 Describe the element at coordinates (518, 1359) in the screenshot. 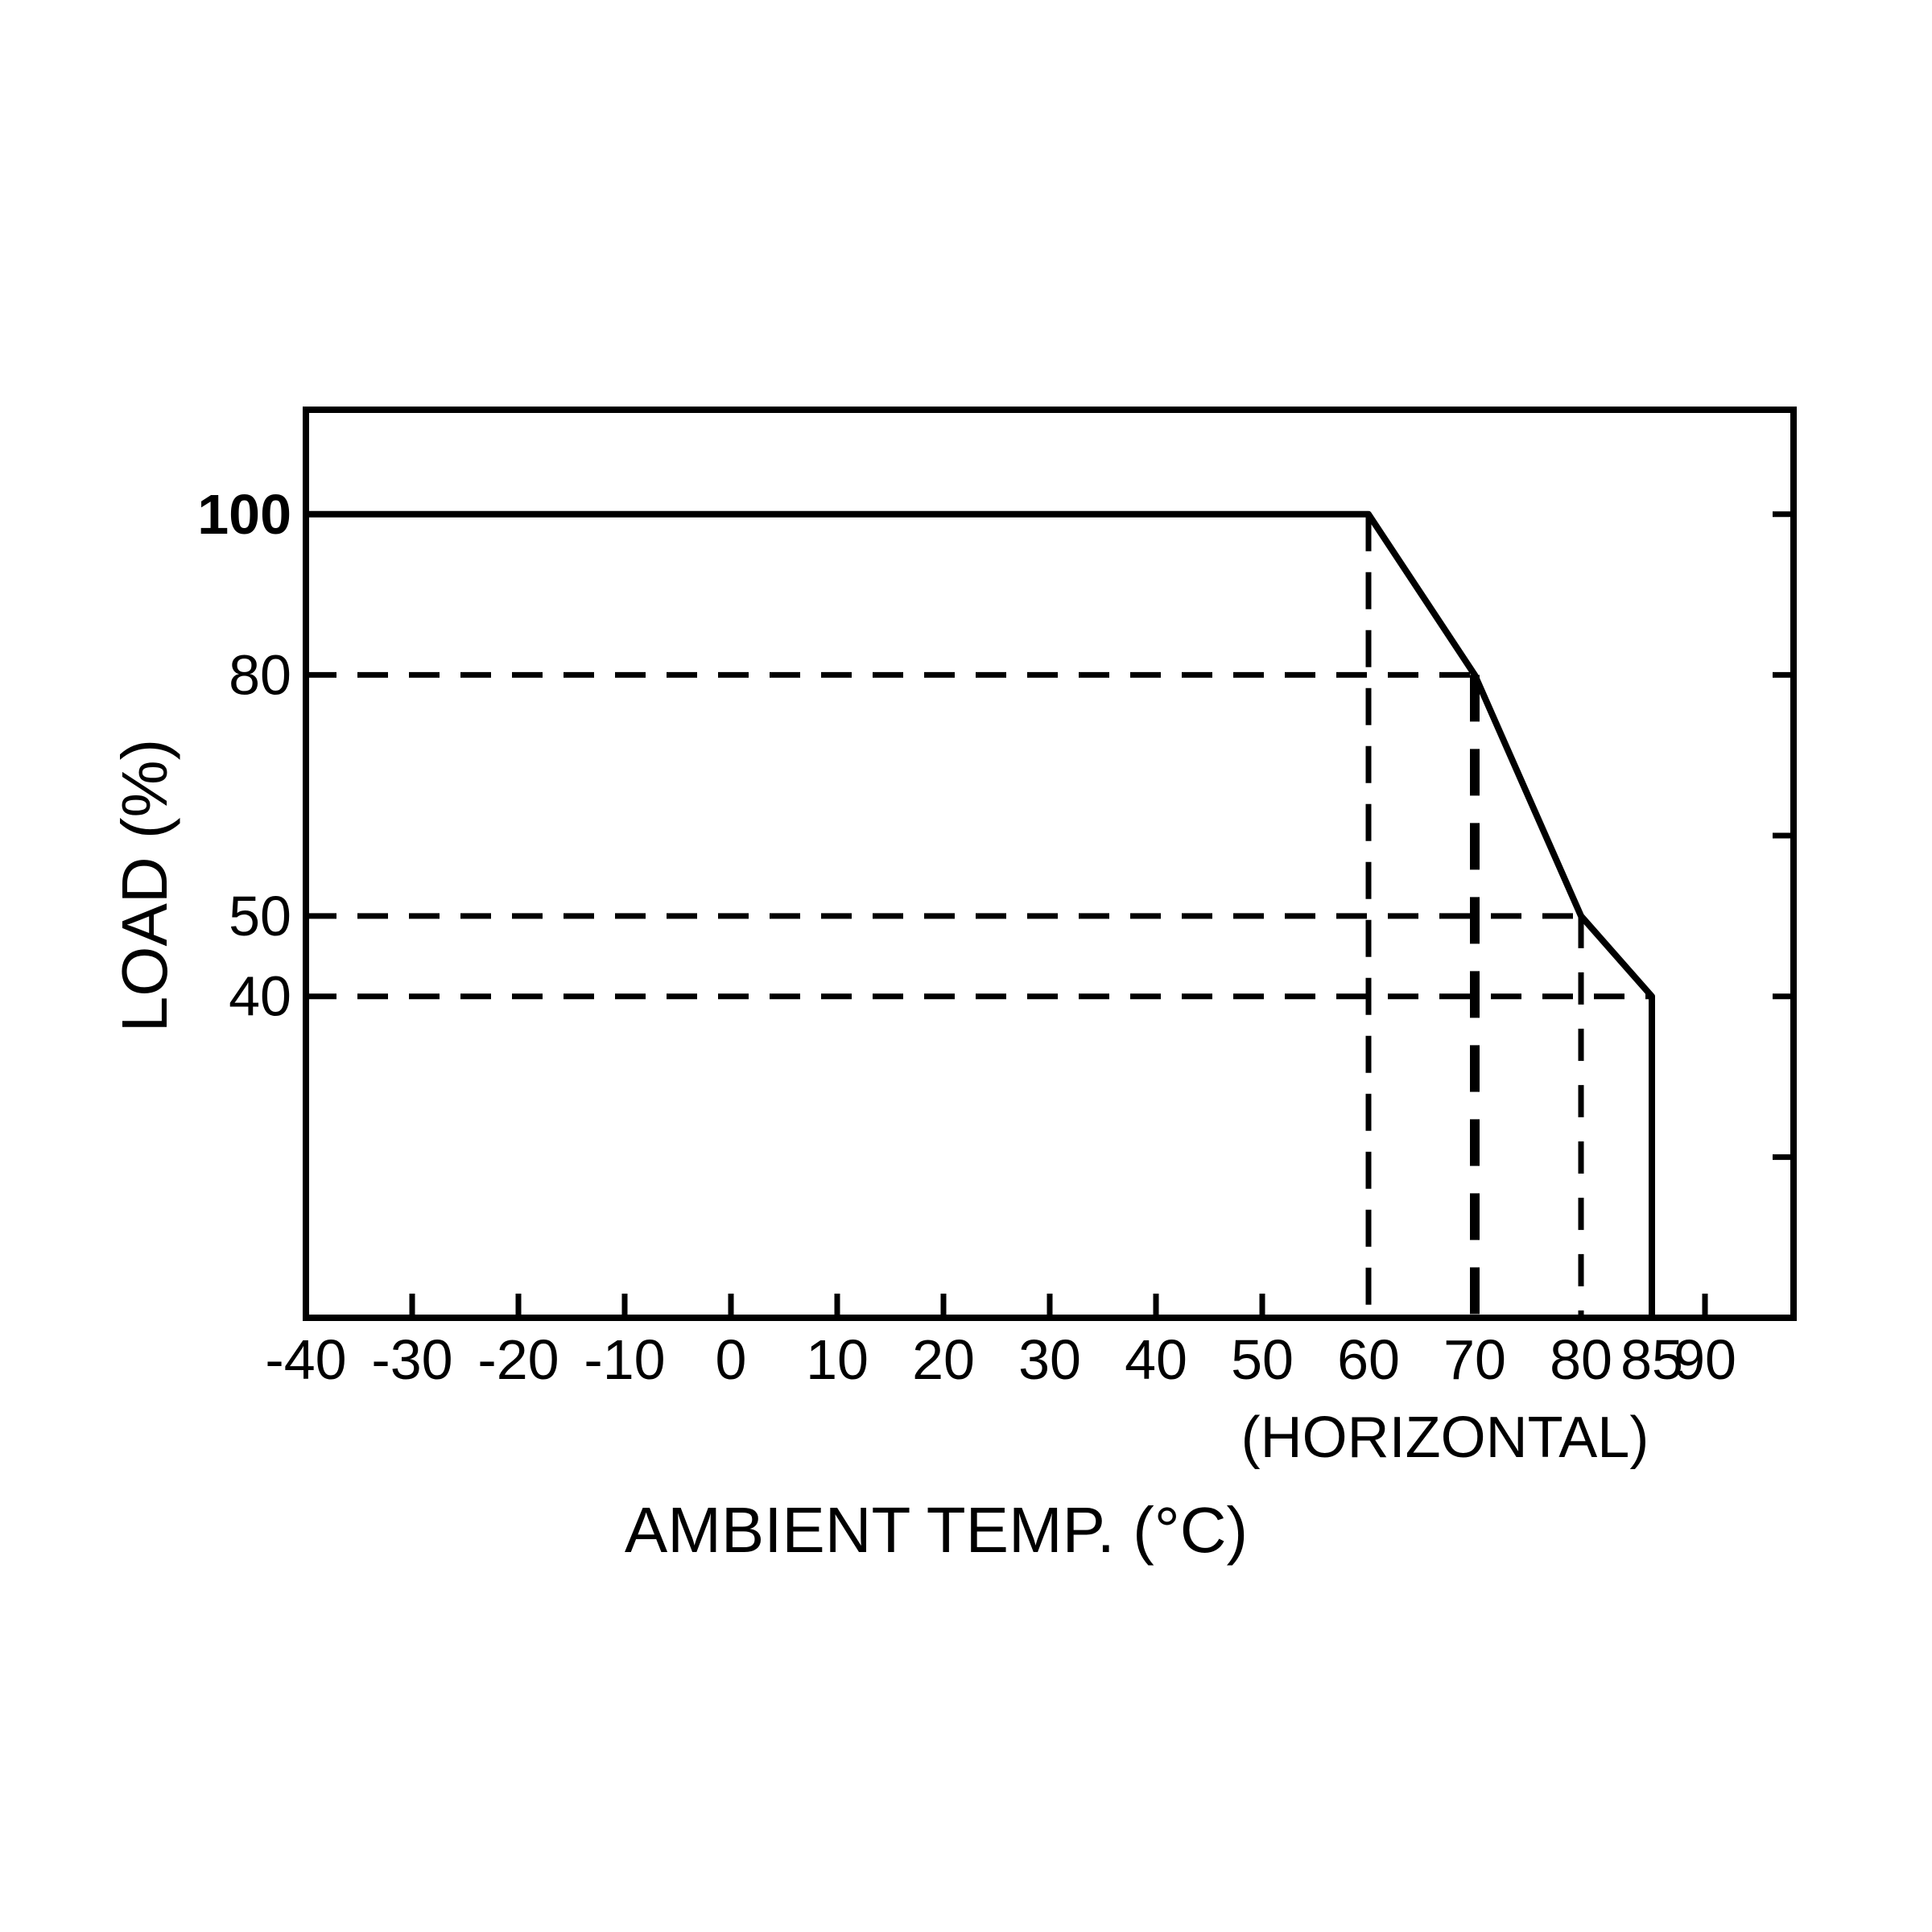

I see `x-tick-label--20: -20` at that location.